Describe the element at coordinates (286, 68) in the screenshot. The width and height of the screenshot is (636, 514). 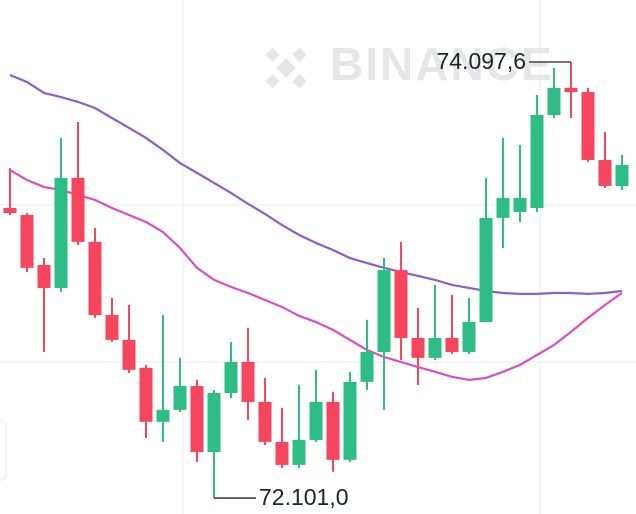
I see `watermark-logo` at that location.